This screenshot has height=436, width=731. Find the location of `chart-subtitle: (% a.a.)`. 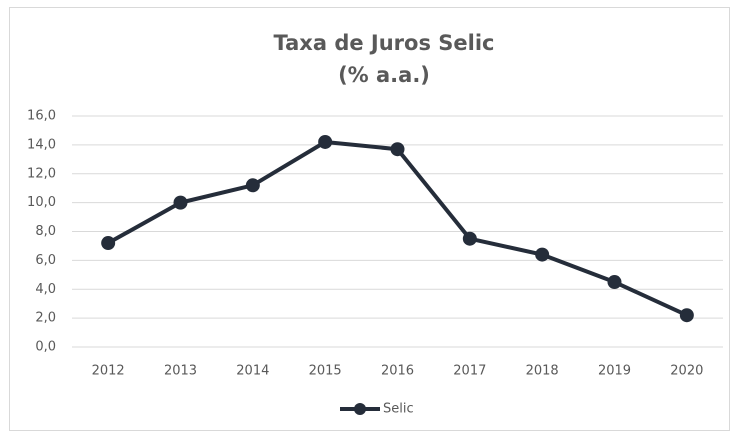

chart-subtitle: (% a.a.) is located at coordinates (384, 75).